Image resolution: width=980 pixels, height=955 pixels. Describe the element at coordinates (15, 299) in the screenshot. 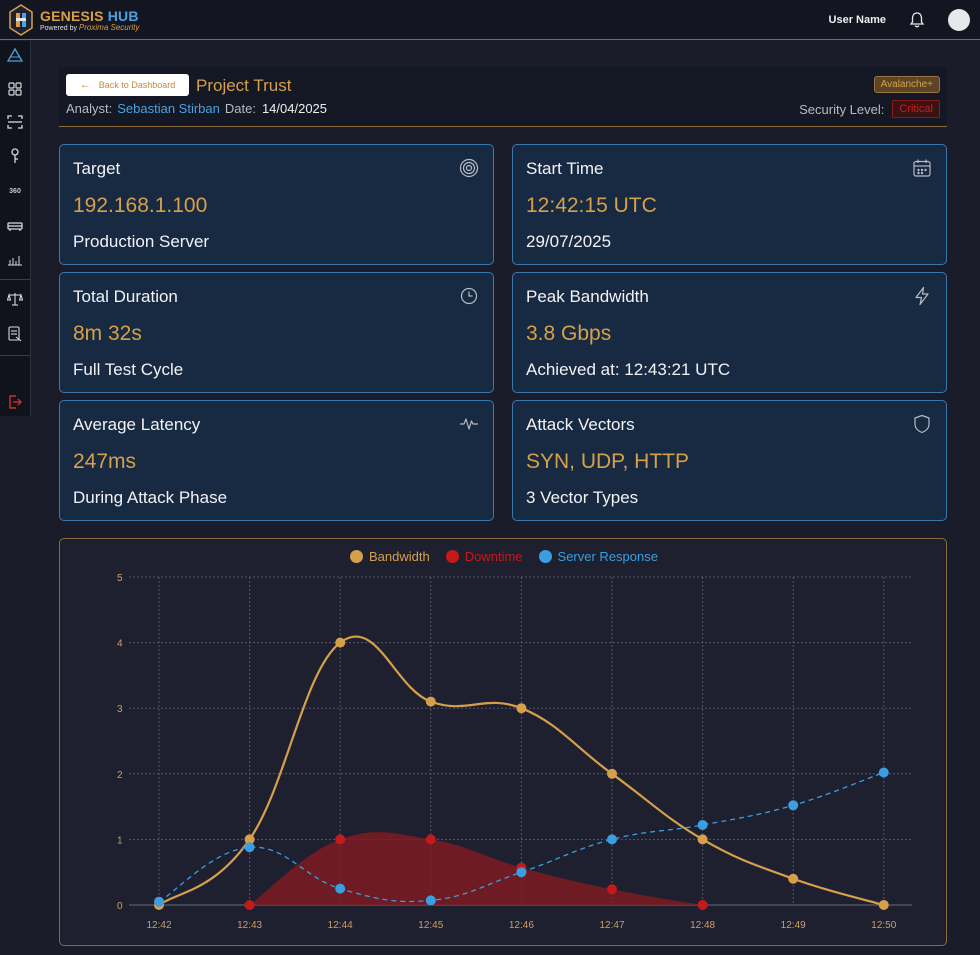

I see `scales-icon` at that location.